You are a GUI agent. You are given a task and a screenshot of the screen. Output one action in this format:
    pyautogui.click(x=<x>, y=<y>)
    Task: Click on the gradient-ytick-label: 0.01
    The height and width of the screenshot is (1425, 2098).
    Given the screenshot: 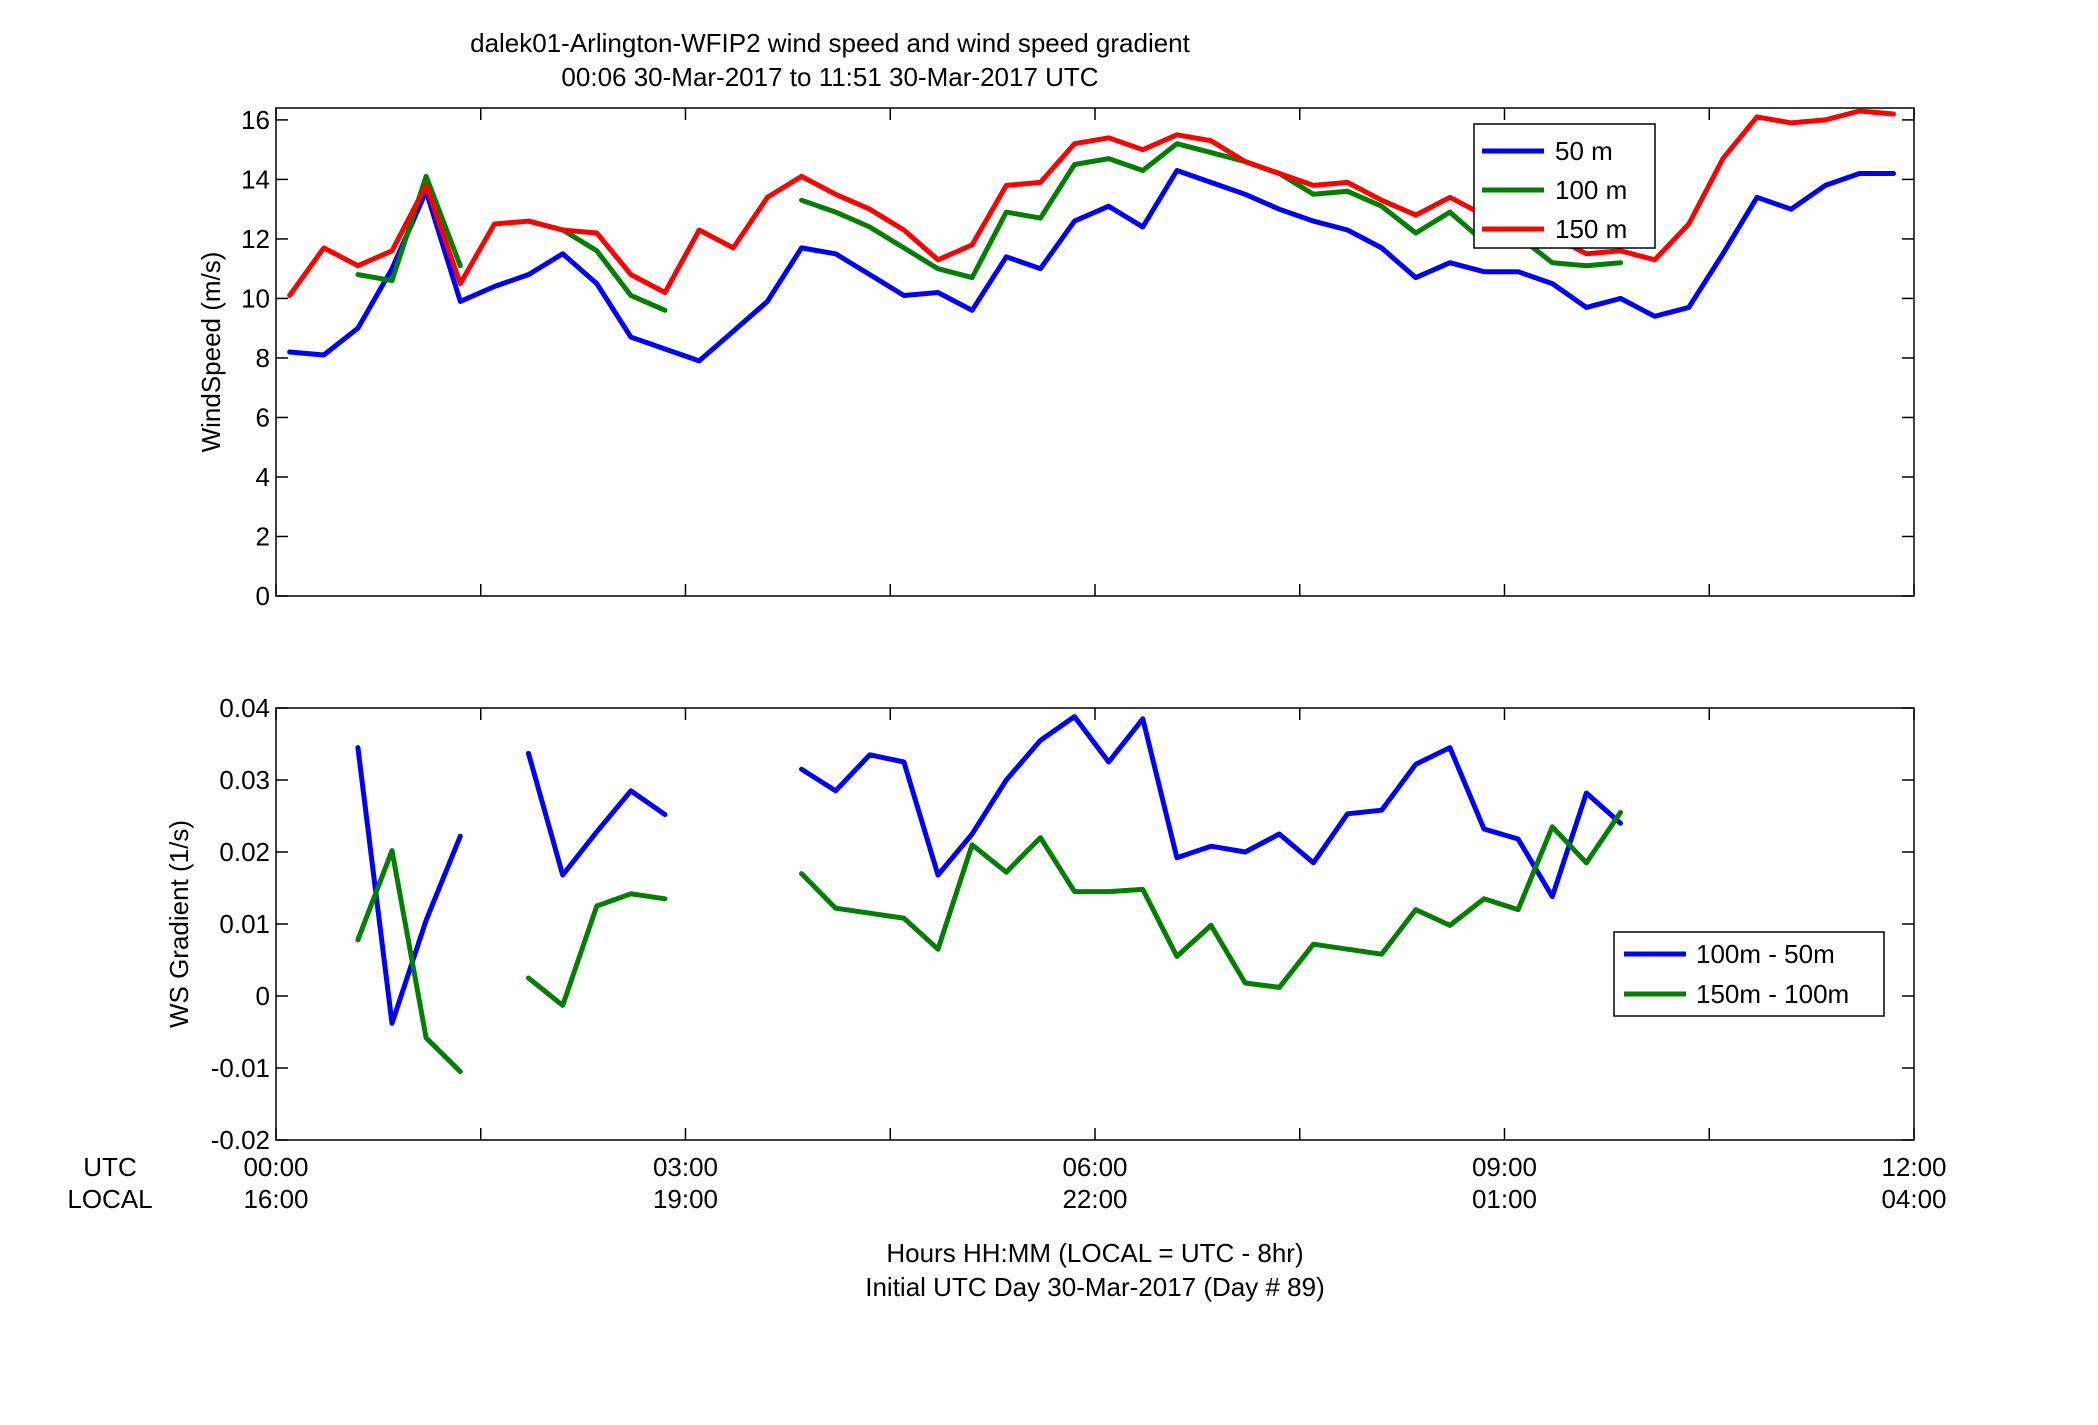 What is the action you would take?
    pyautogui.click(x=244, y=924)
    